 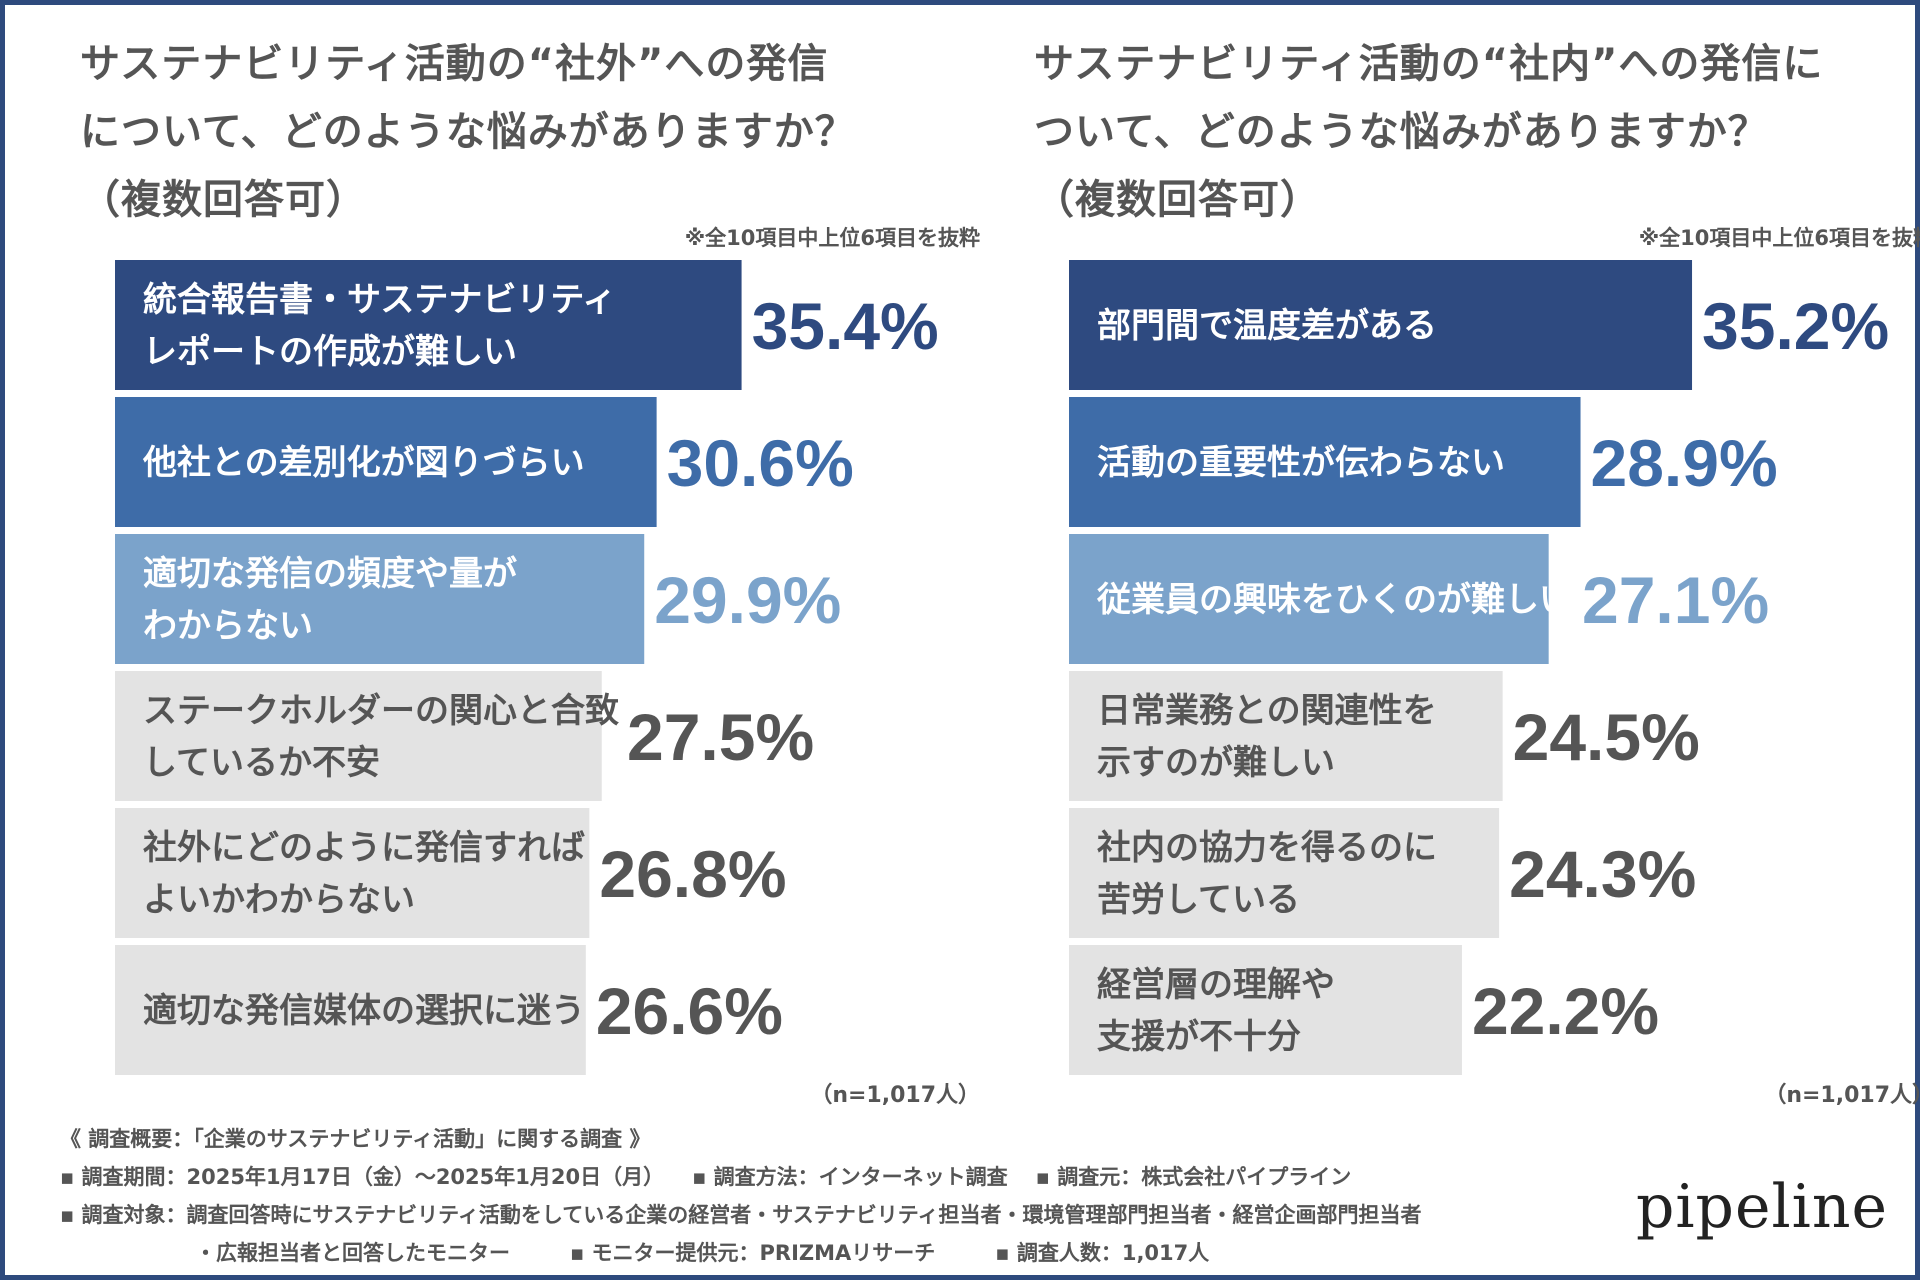 What do you see at coordinates (364, 1011) in the screenshot?
I see `left-category-label-6: 適切な発信媒体の選択に迷う` at bounding box center [364, 1011].